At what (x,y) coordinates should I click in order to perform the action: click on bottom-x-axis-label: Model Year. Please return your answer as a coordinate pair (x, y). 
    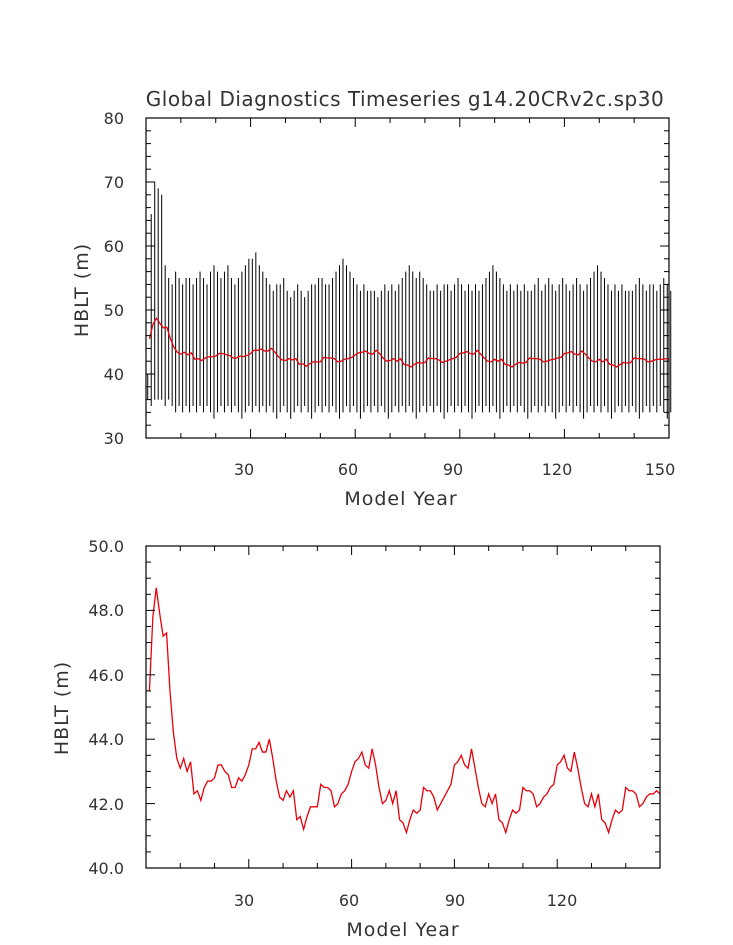
    Looking at the image, I should click on (402, 930).